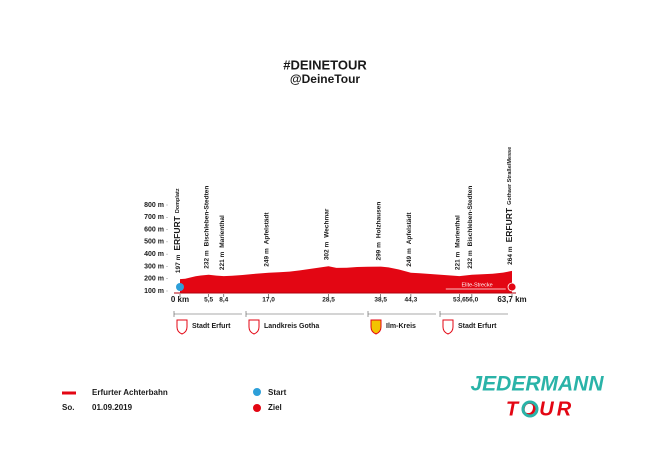 Image resolution: width=650 pixels, height=460 pixels. Describe the element at coordinates (268, 300) in the screenshot. I see `x-tick-label: 17,0` at that location.